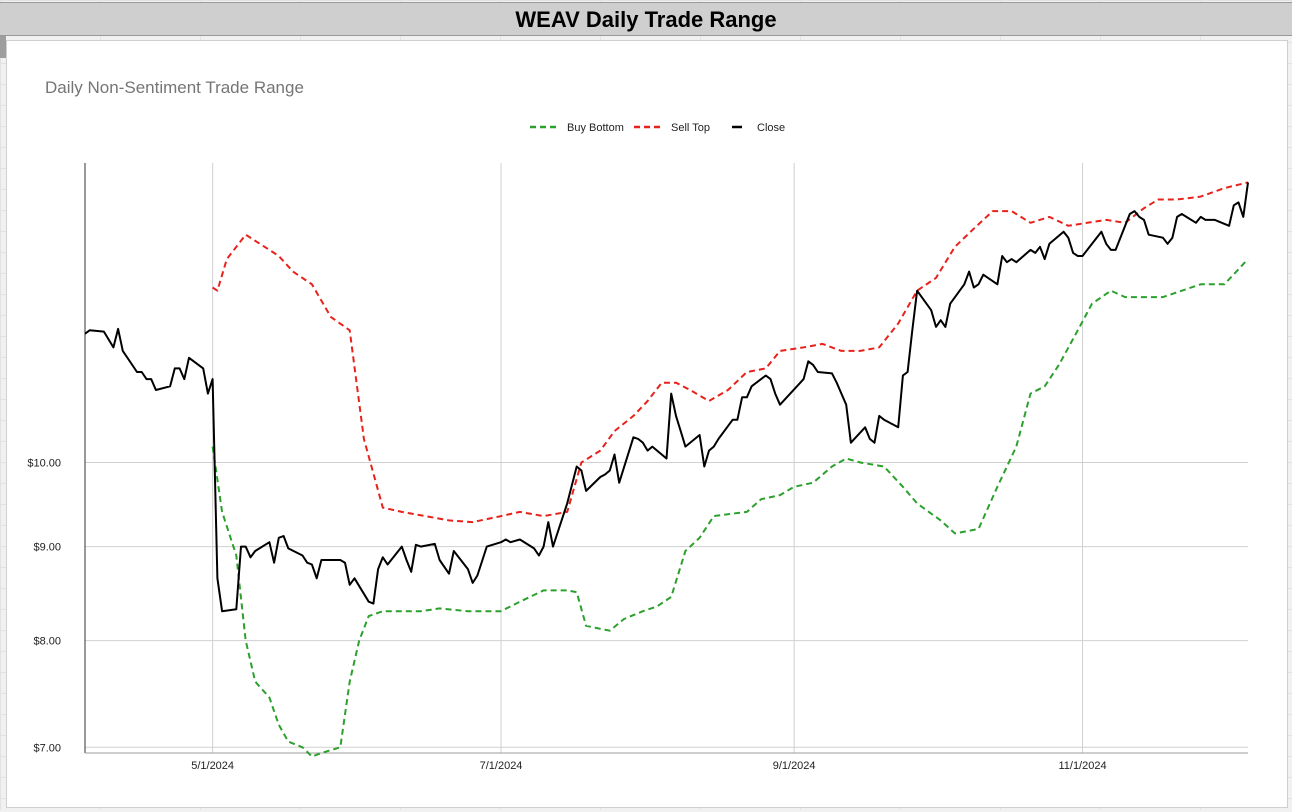 This screenshot has height=812, width=1292. I want to click on x-tick-label: 5/1/2024, so click(212, 766).